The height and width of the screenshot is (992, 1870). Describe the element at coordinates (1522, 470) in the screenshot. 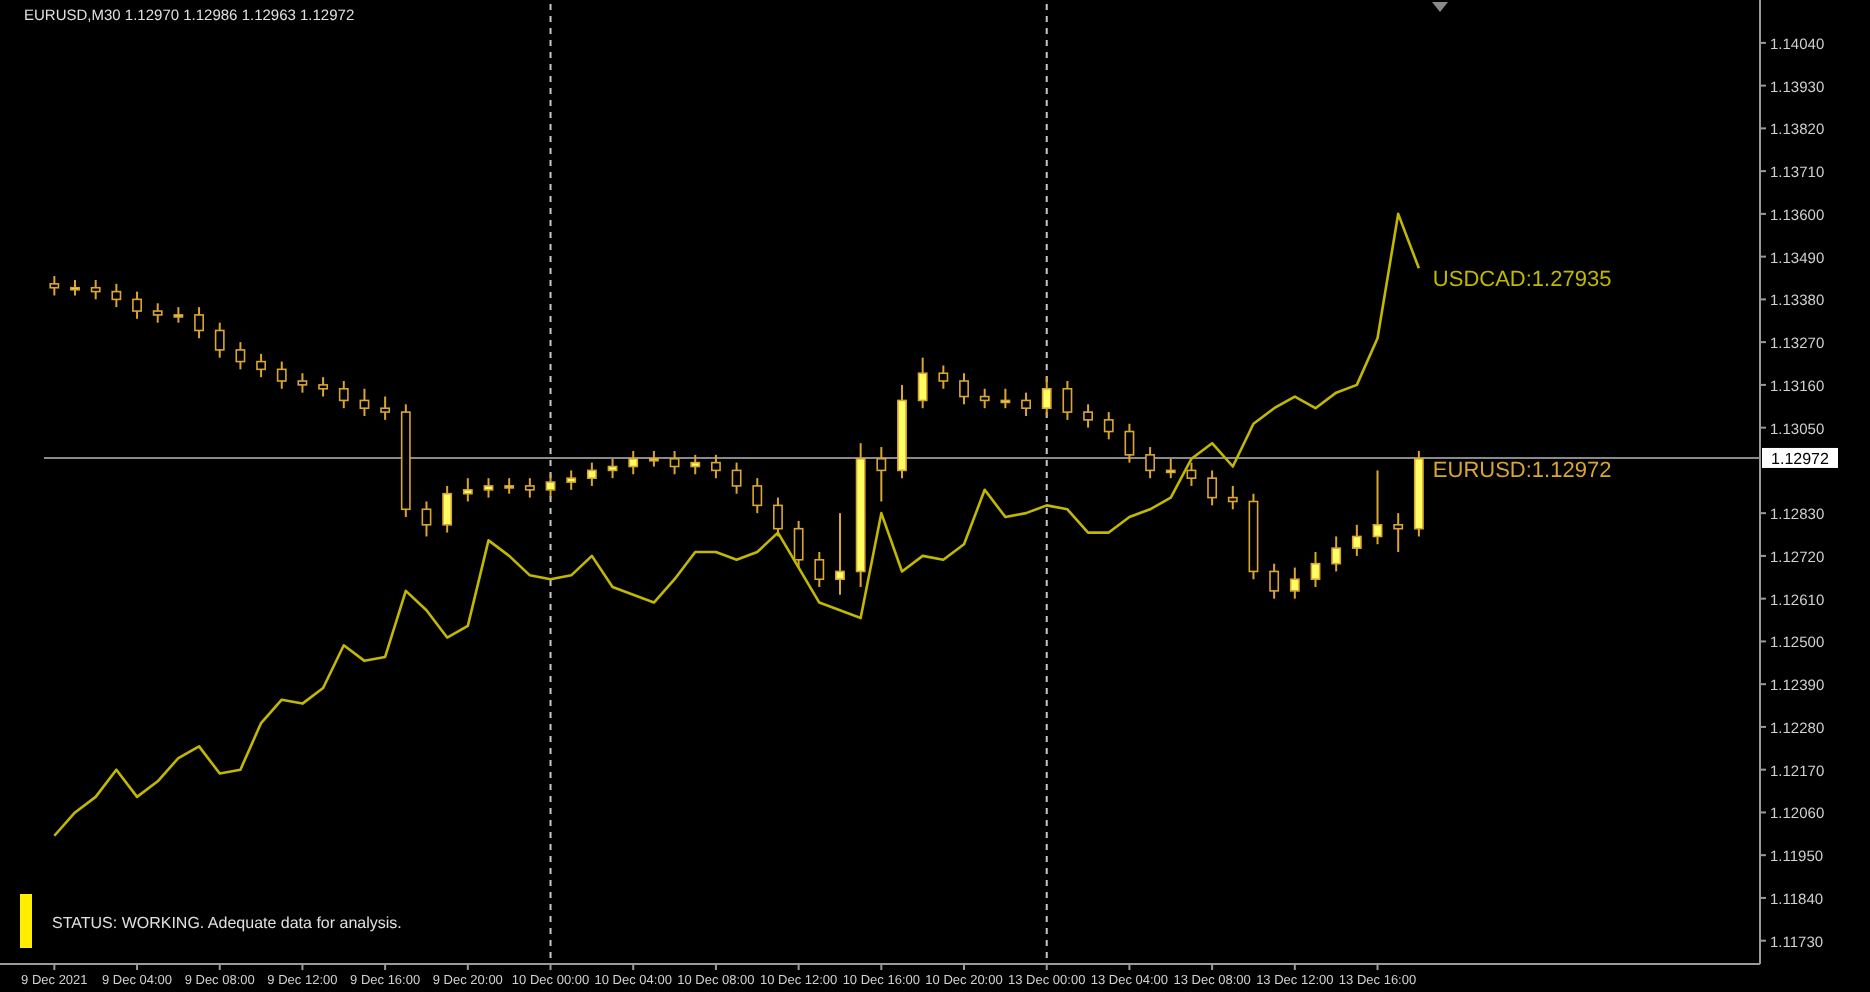

I see `series-label: EURUSD:1.12972` at that location.